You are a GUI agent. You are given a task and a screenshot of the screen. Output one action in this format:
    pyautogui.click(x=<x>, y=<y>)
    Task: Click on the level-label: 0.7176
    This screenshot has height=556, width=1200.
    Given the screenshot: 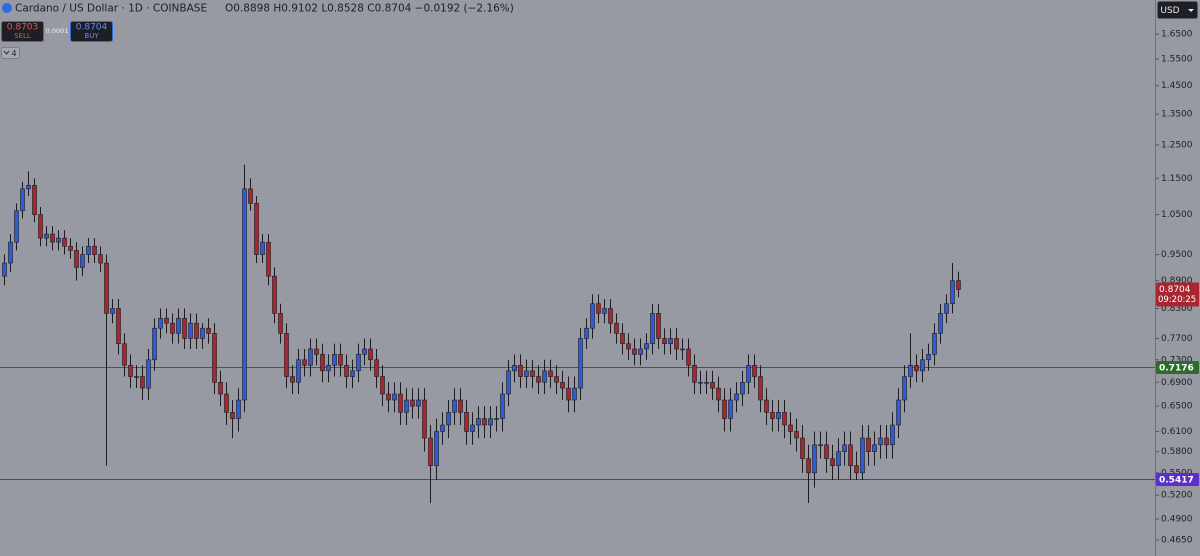 What is the action you would take?
    pyautogui.click(x=1176, y=369)
    